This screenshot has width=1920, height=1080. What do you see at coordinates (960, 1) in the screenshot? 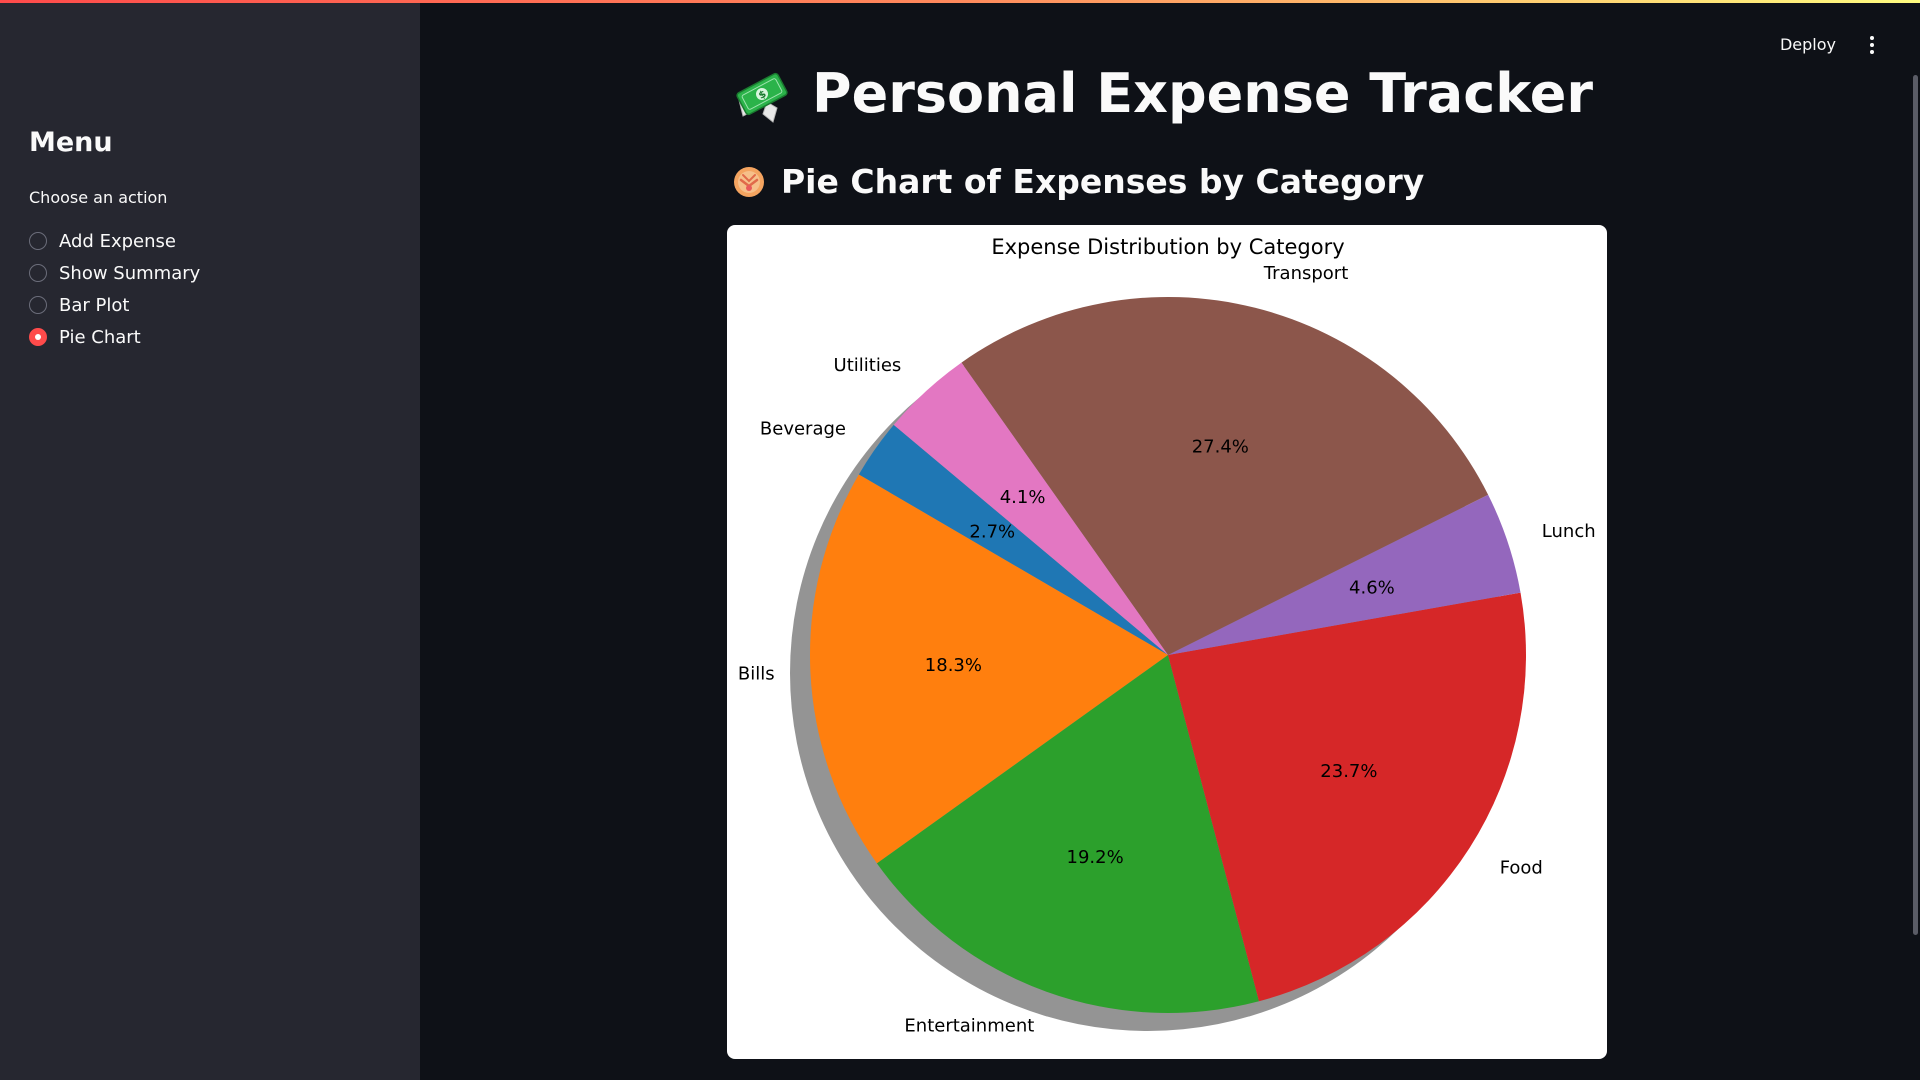
I see `top-decoration-bar` at bounding box center [960, 1].